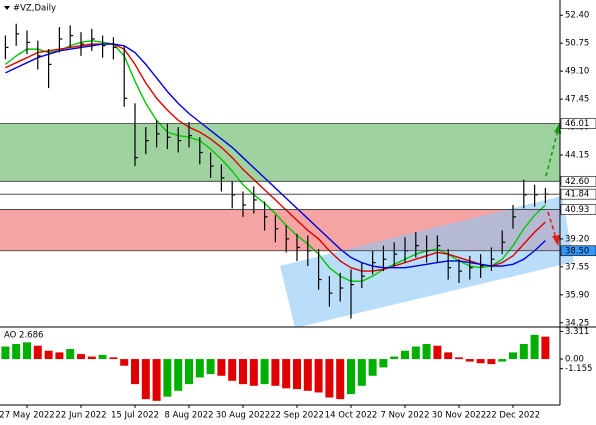 Image resolution: width=596 pixels, height=425 pixels. What do you see at coordinates (577, 156) in the screenshot?
I see `y-tick-label: 44.15` at bounding box center [577, 156].